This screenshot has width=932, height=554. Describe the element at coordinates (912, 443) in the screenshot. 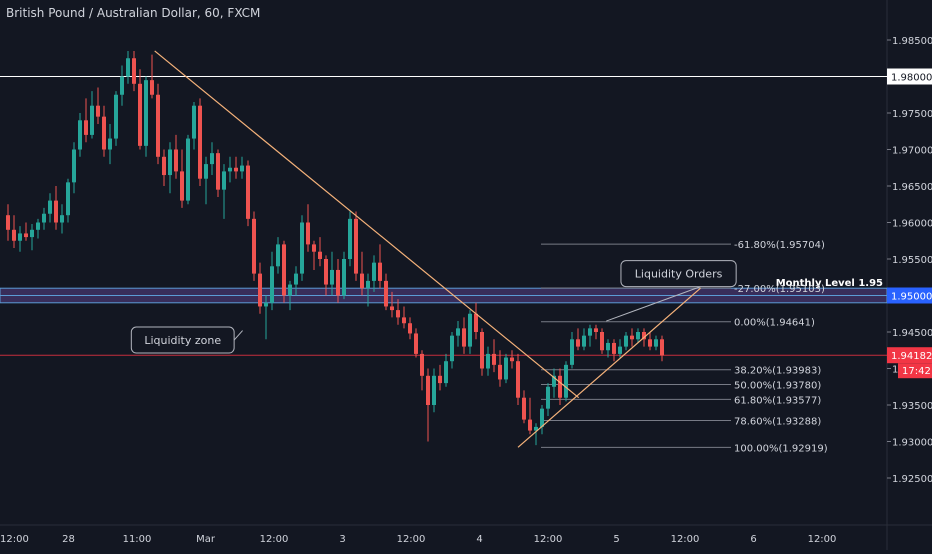

I see `y-axis-tick-label: 1.93000` at that location.